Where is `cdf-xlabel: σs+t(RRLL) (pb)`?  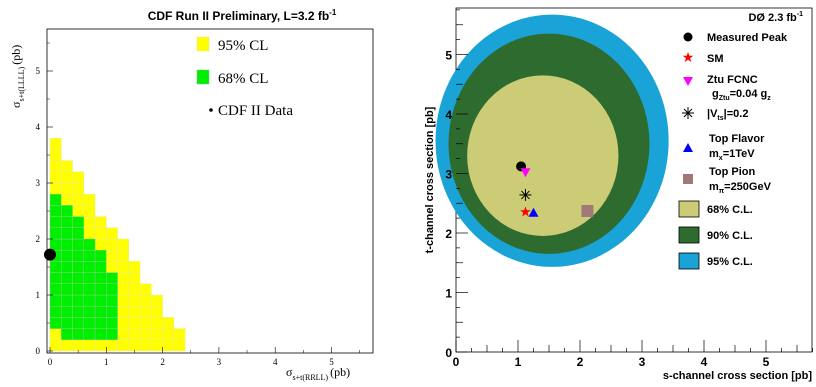 cdf-xlabel: σs+t(RRLL) (pb) is located at coordinates (318, 373).